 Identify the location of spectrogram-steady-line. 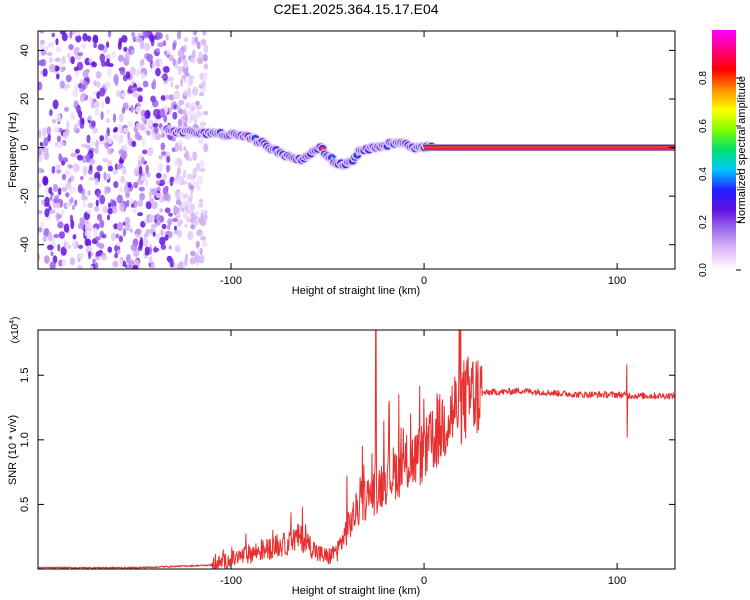
(549, 148).